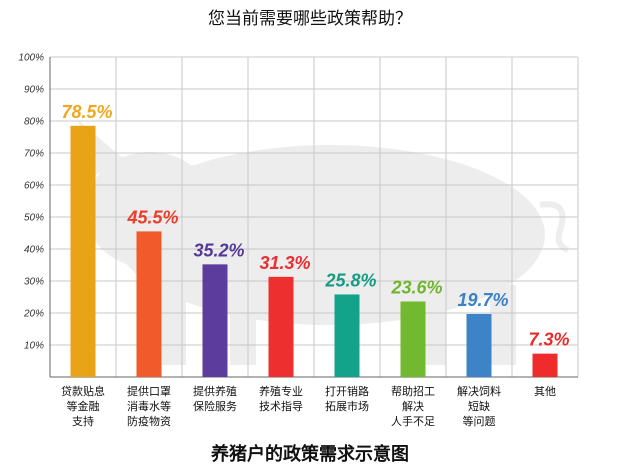 The height and width of the screenshot is (472, 636). I want to click on x-tick-label: 消毒水等, so click(149, 406).